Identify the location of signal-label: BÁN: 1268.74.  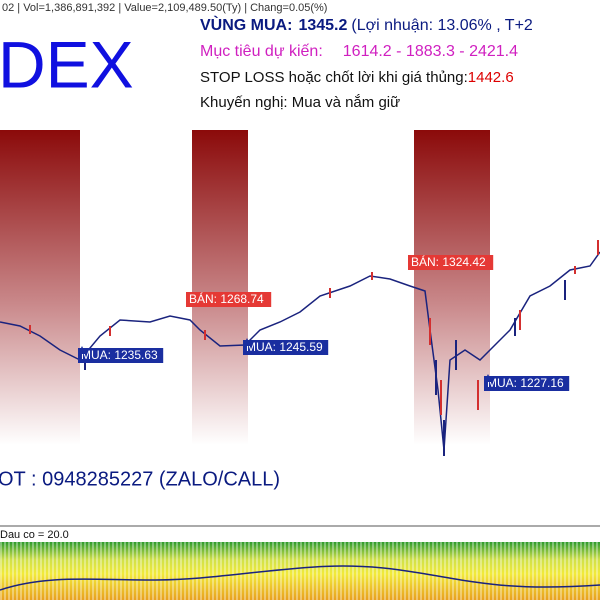
(226, 298).